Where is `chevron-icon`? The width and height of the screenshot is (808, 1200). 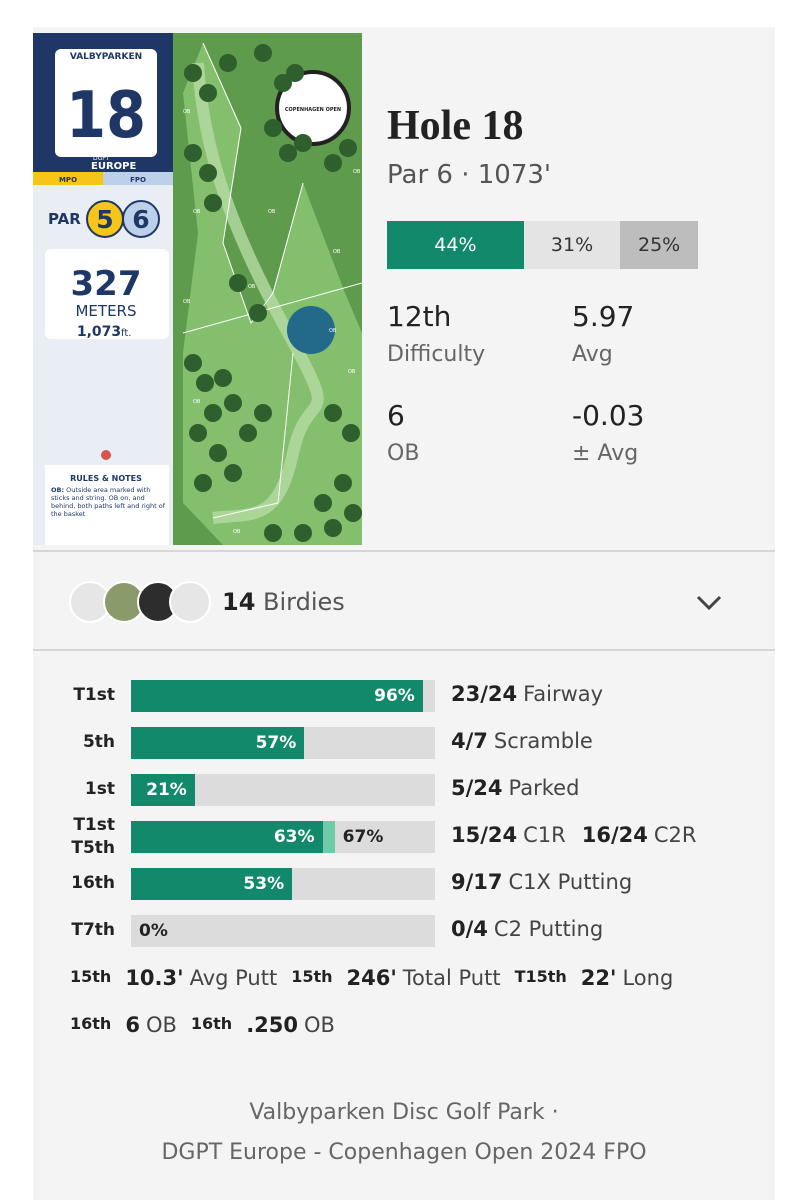 chevron-icon is located at coordinates (709, 603).